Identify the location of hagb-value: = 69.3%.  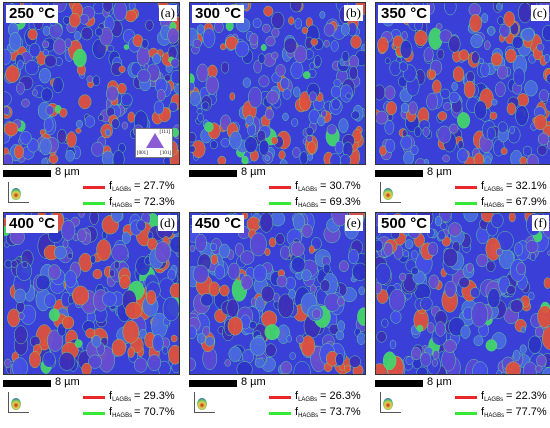
(340, 202).